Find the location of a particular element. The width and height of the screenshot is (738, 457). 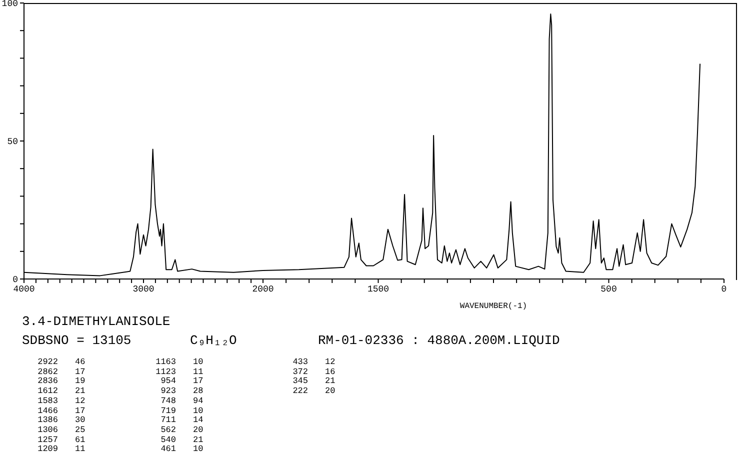

x-tick-label: 1500 is located at coordinates (378, 289).